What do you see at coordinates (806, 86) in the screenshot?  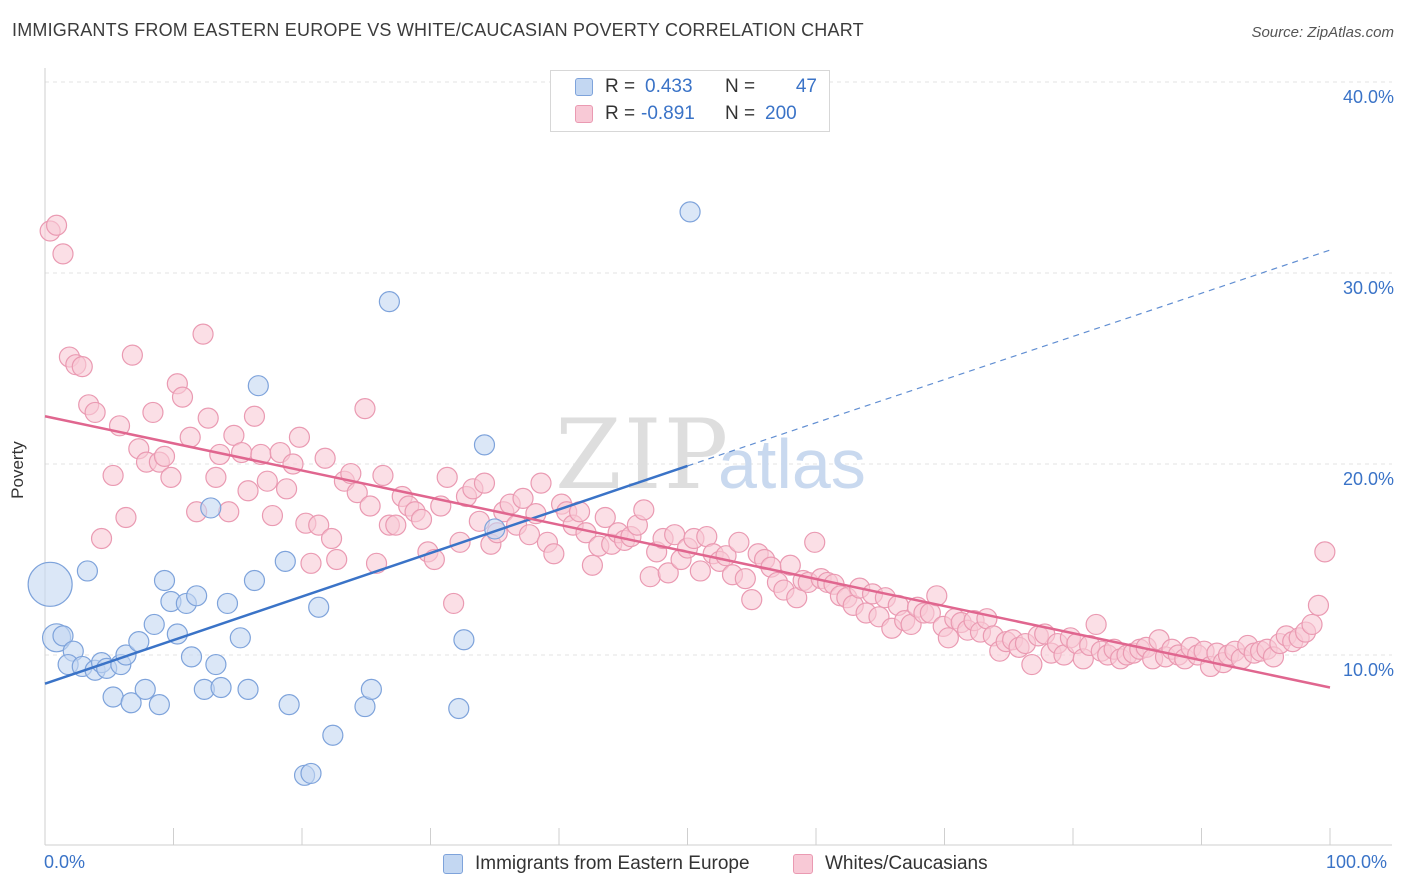 I see `legend-n-value: 47` at bounding box center [806, 86].